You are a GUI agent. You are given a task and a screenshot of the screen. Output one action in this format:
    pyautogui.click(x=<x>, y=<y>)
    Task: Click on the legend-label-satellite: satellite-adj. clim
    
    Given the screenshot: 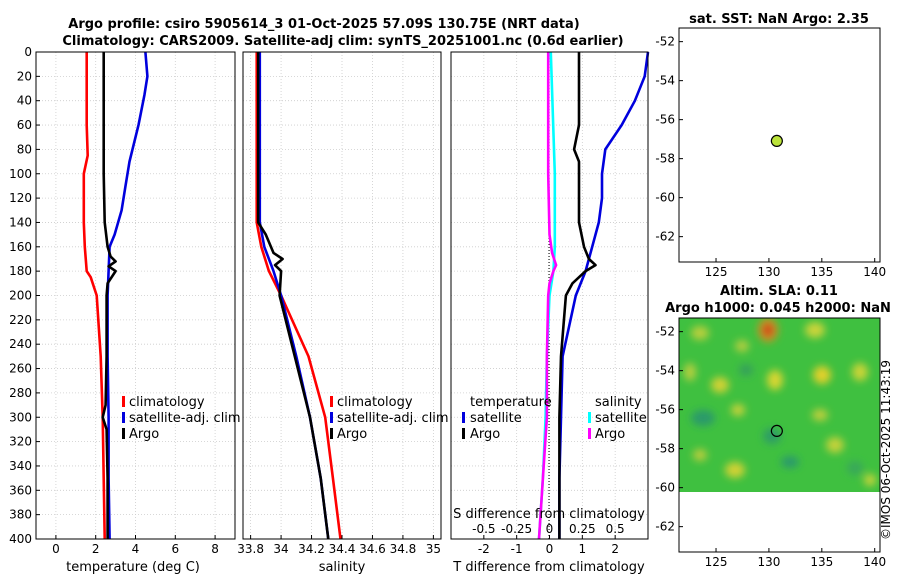 What is the action you would take?
    pyautogui.click(x=393, y=418)
    